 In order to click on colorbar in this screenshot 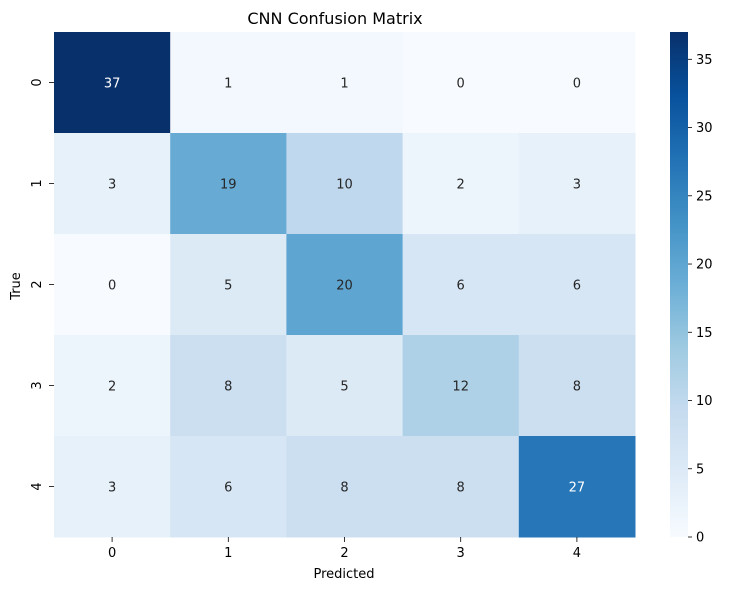, I will do `click(679, 284)`.